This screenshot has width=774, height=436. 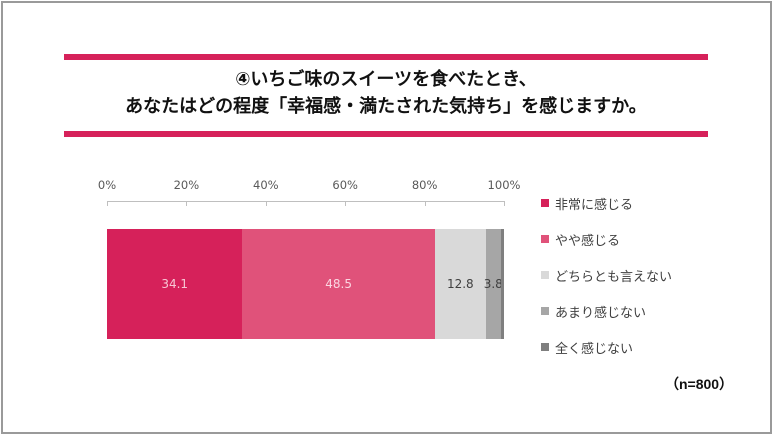 I want to click on legend: 非常に感じる やや感じるどちらとも言えない あまり感じない 全く感じない, so click(x=606, y=275).